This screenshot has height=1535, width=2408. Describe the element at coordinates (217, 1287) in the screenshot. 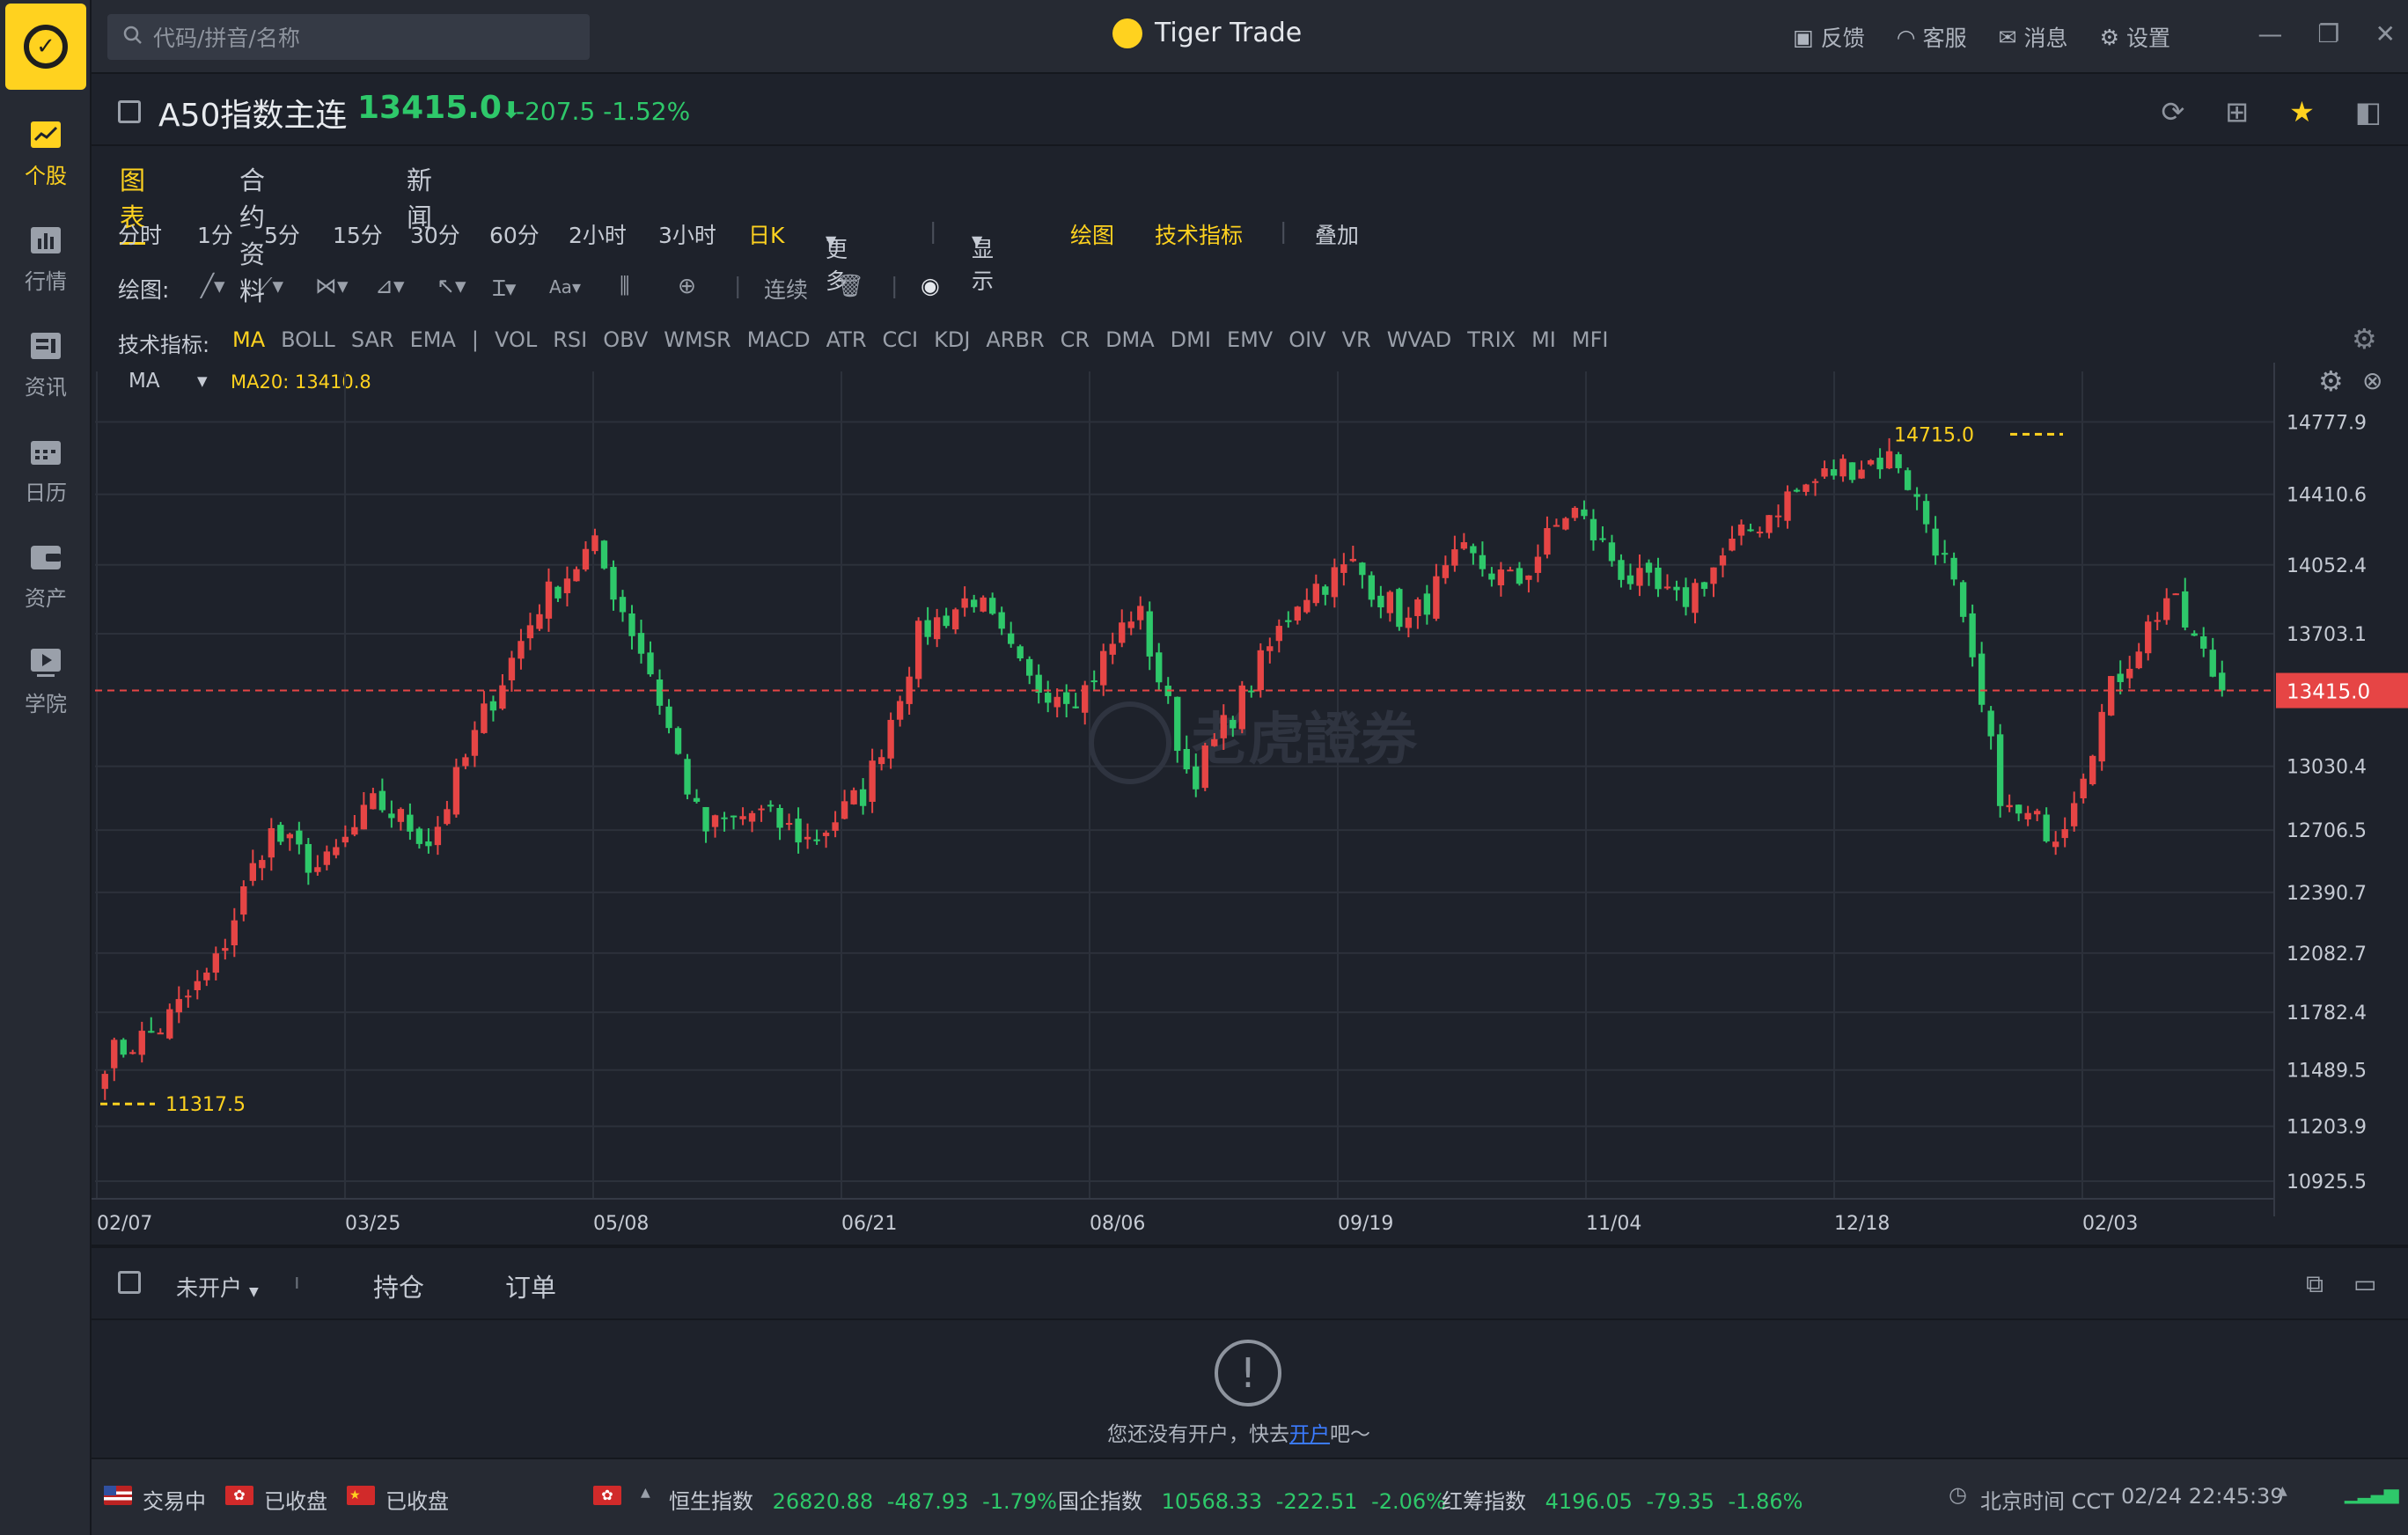

I see `account-dropdown: 未开户 ▼` at that location.